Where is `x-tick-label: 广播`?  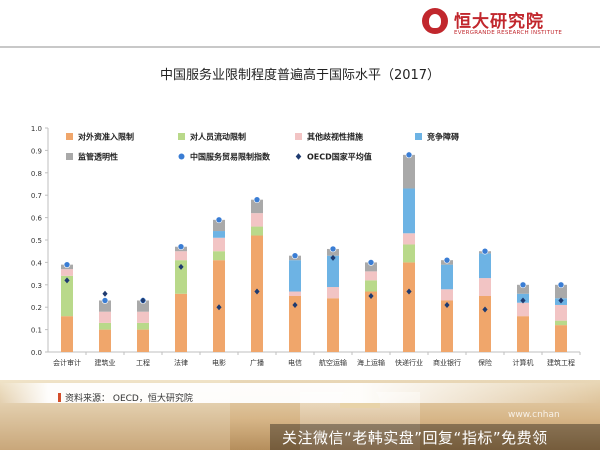 x-tick-label: 广播 is located at coordinates (257, 362).